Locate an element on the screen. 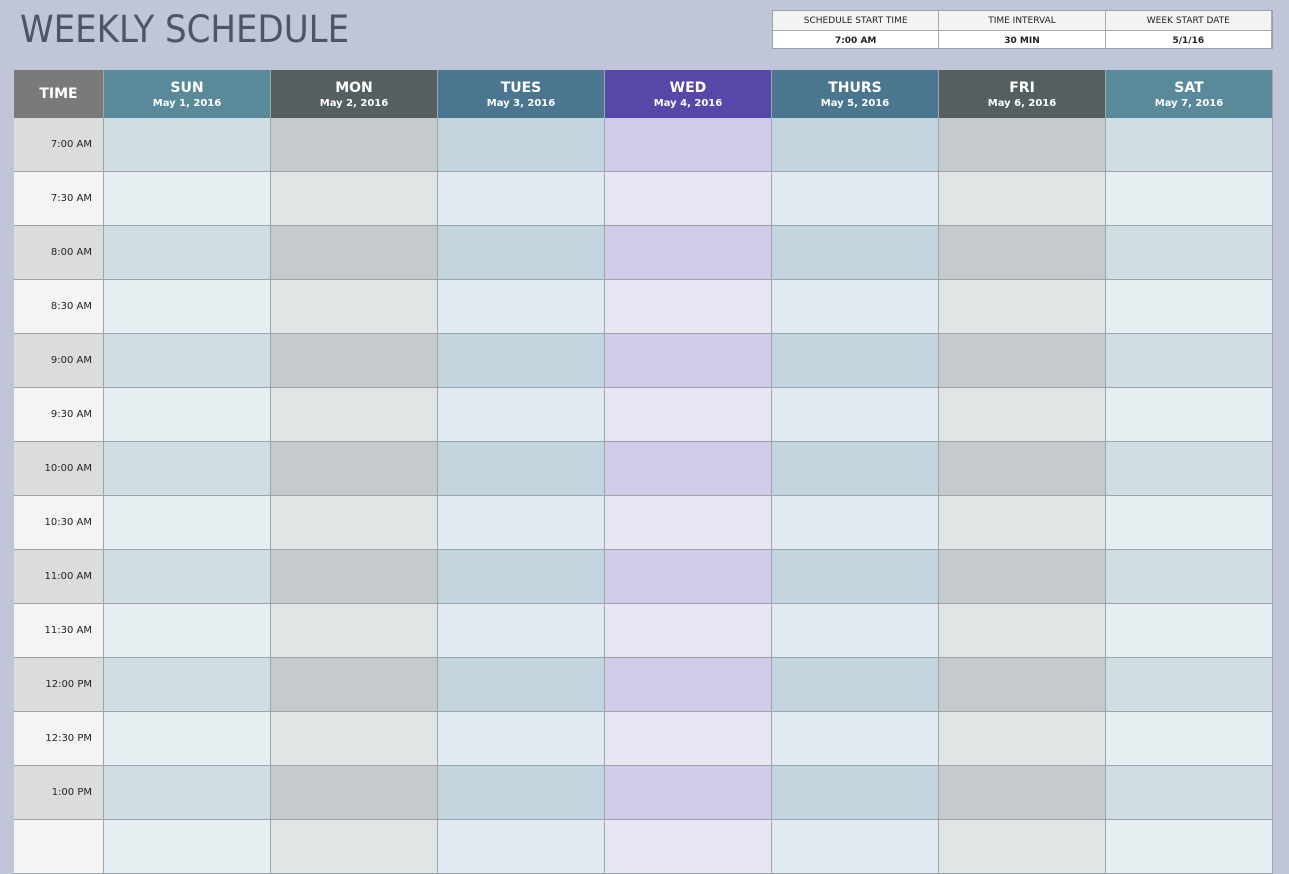 The height and width of the screenshot is (874, 1289). start-time-value: 7:00 AM is located at coordinates (856, 40).